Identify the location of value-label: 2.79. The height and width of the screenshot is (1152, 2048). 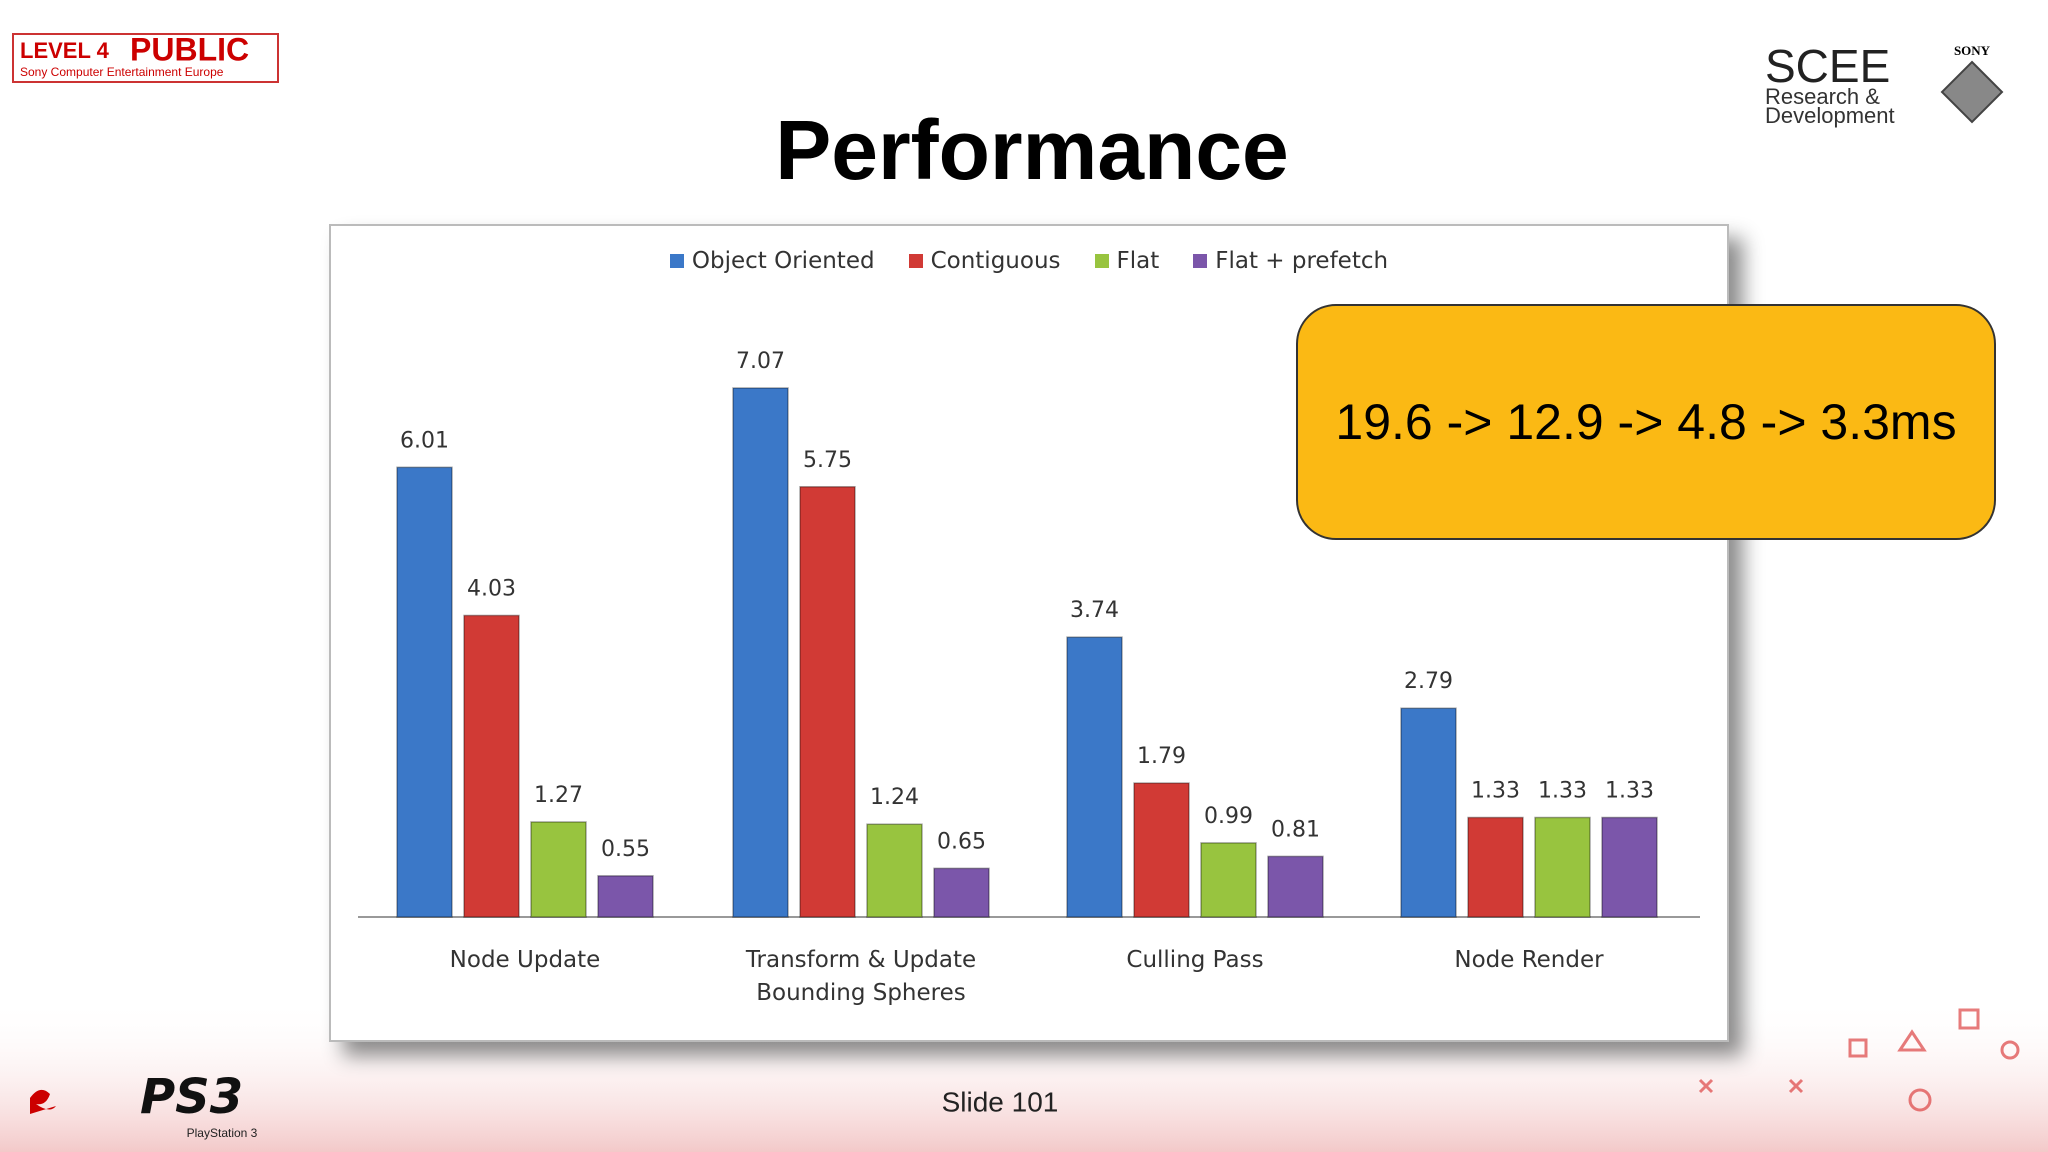
(1428, 681).